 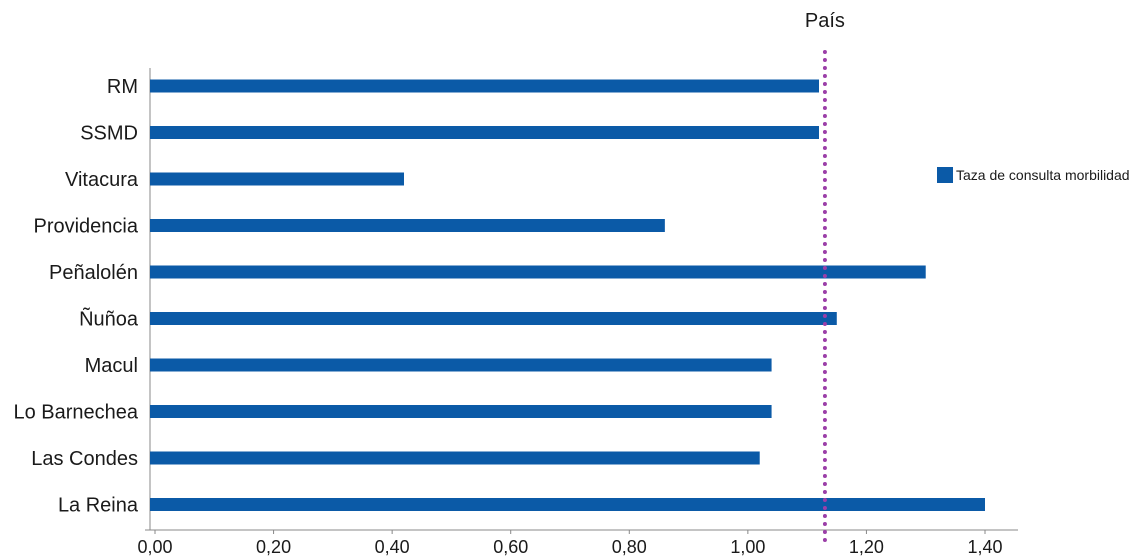 I want to click on category-label-6: Macul, so click(x=111, y=366).